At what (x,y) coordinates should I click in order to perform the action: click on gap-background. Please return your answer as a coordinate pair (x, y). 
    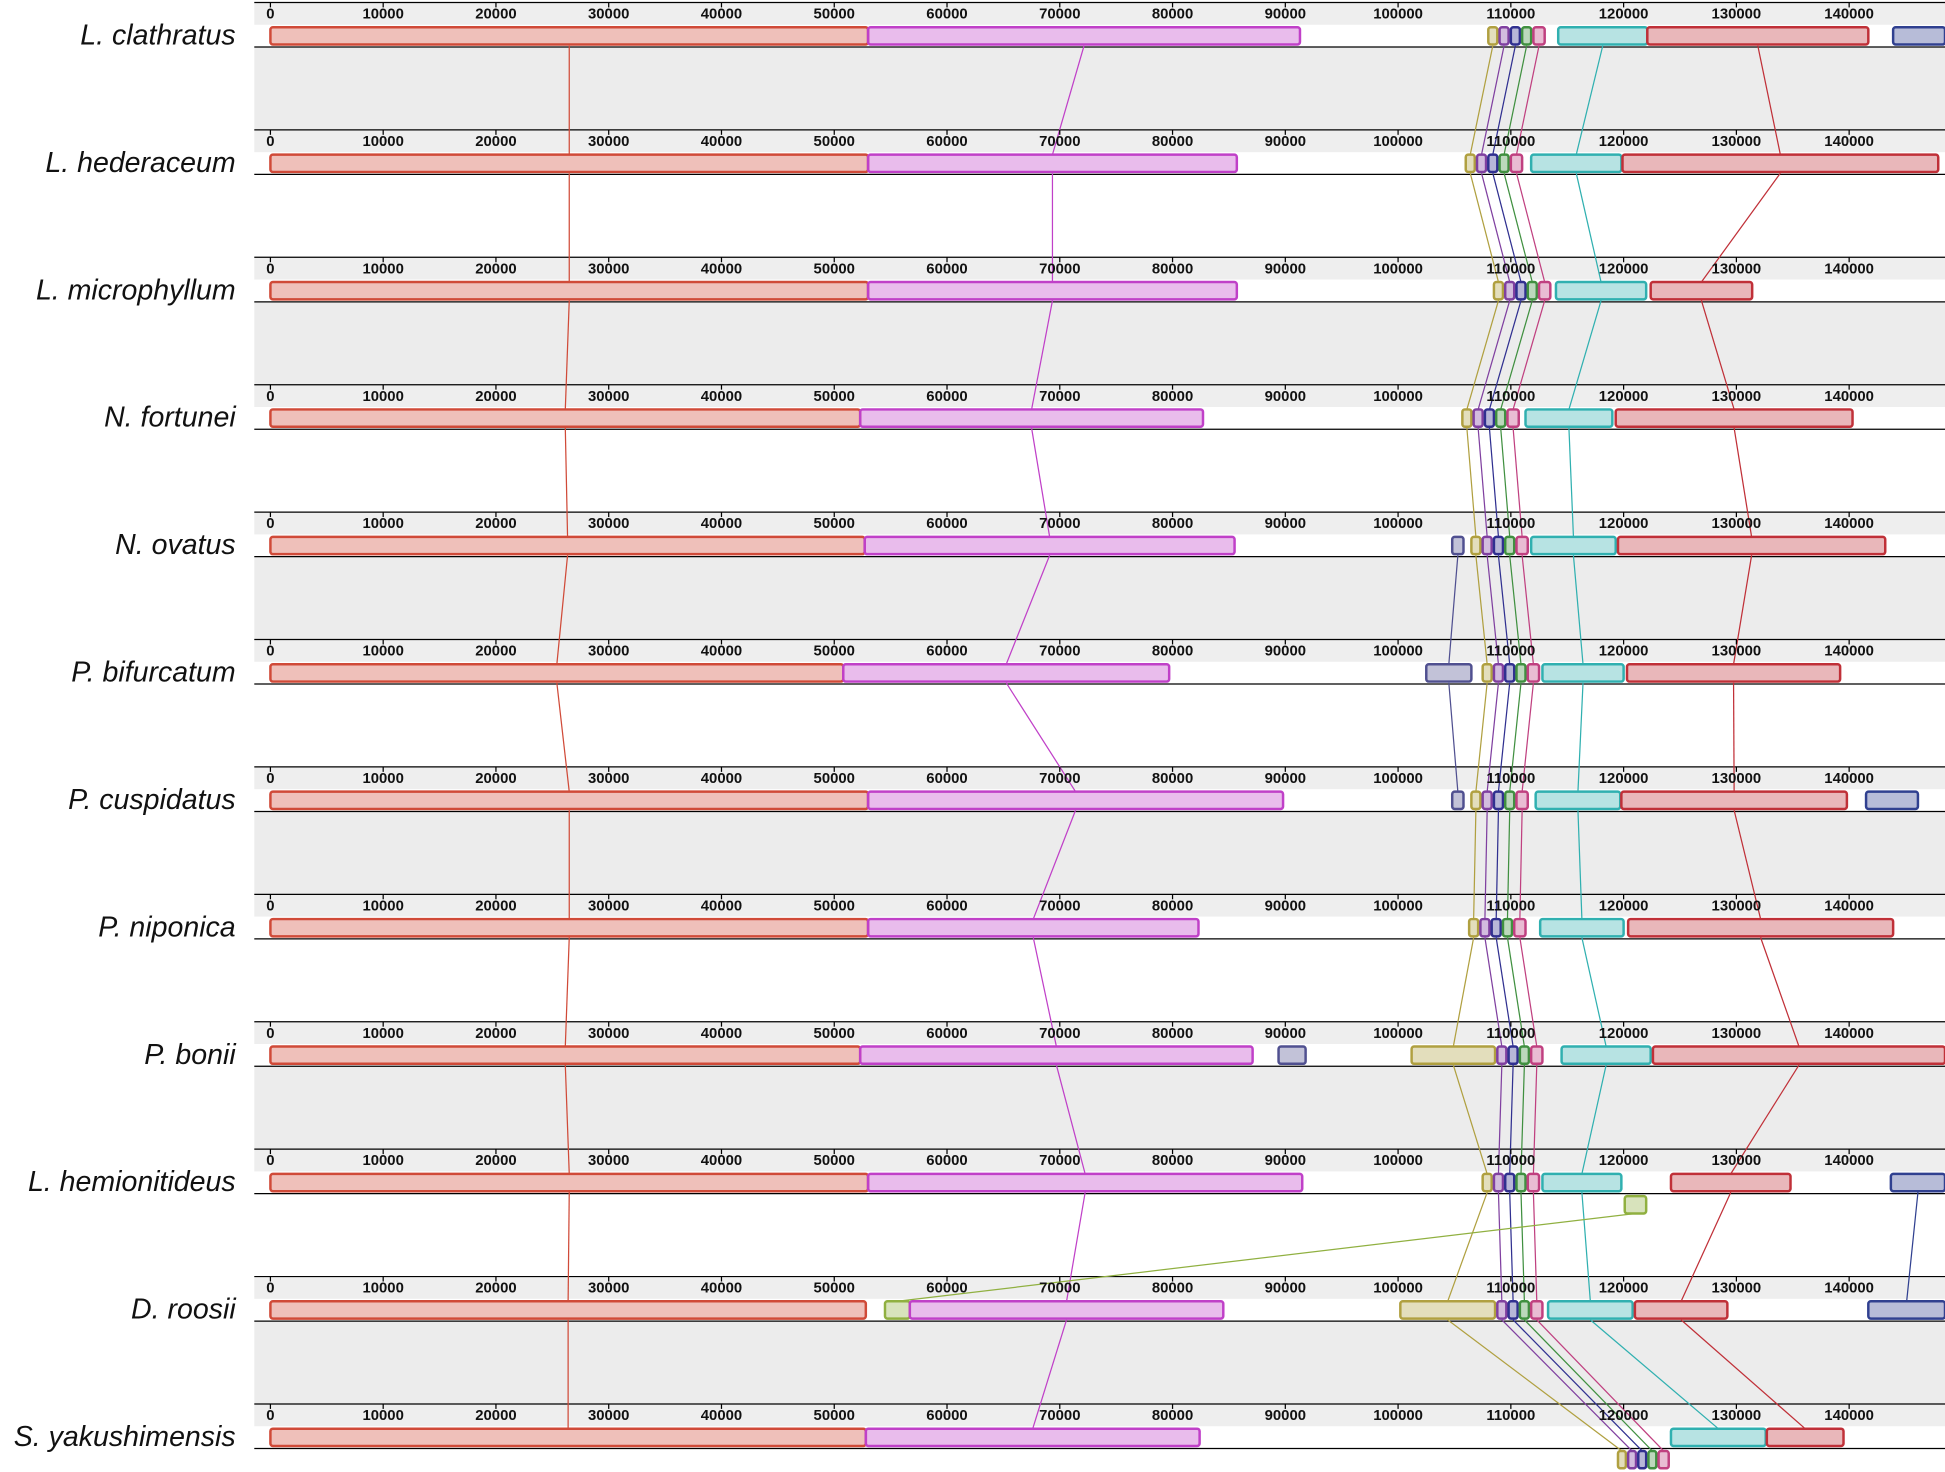
    Looking at the image, I should click on (1099, 1362).